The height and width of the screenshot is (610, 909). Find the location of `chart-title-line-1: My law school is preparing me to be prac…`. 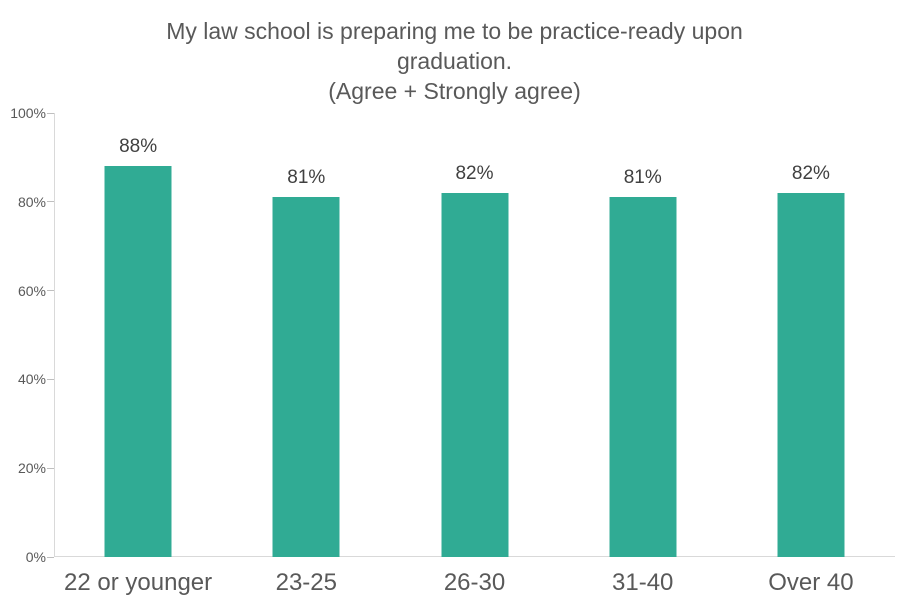

chart-title-line-1: My law school is preparing me to be prac… is located at coordinates (454, 31).